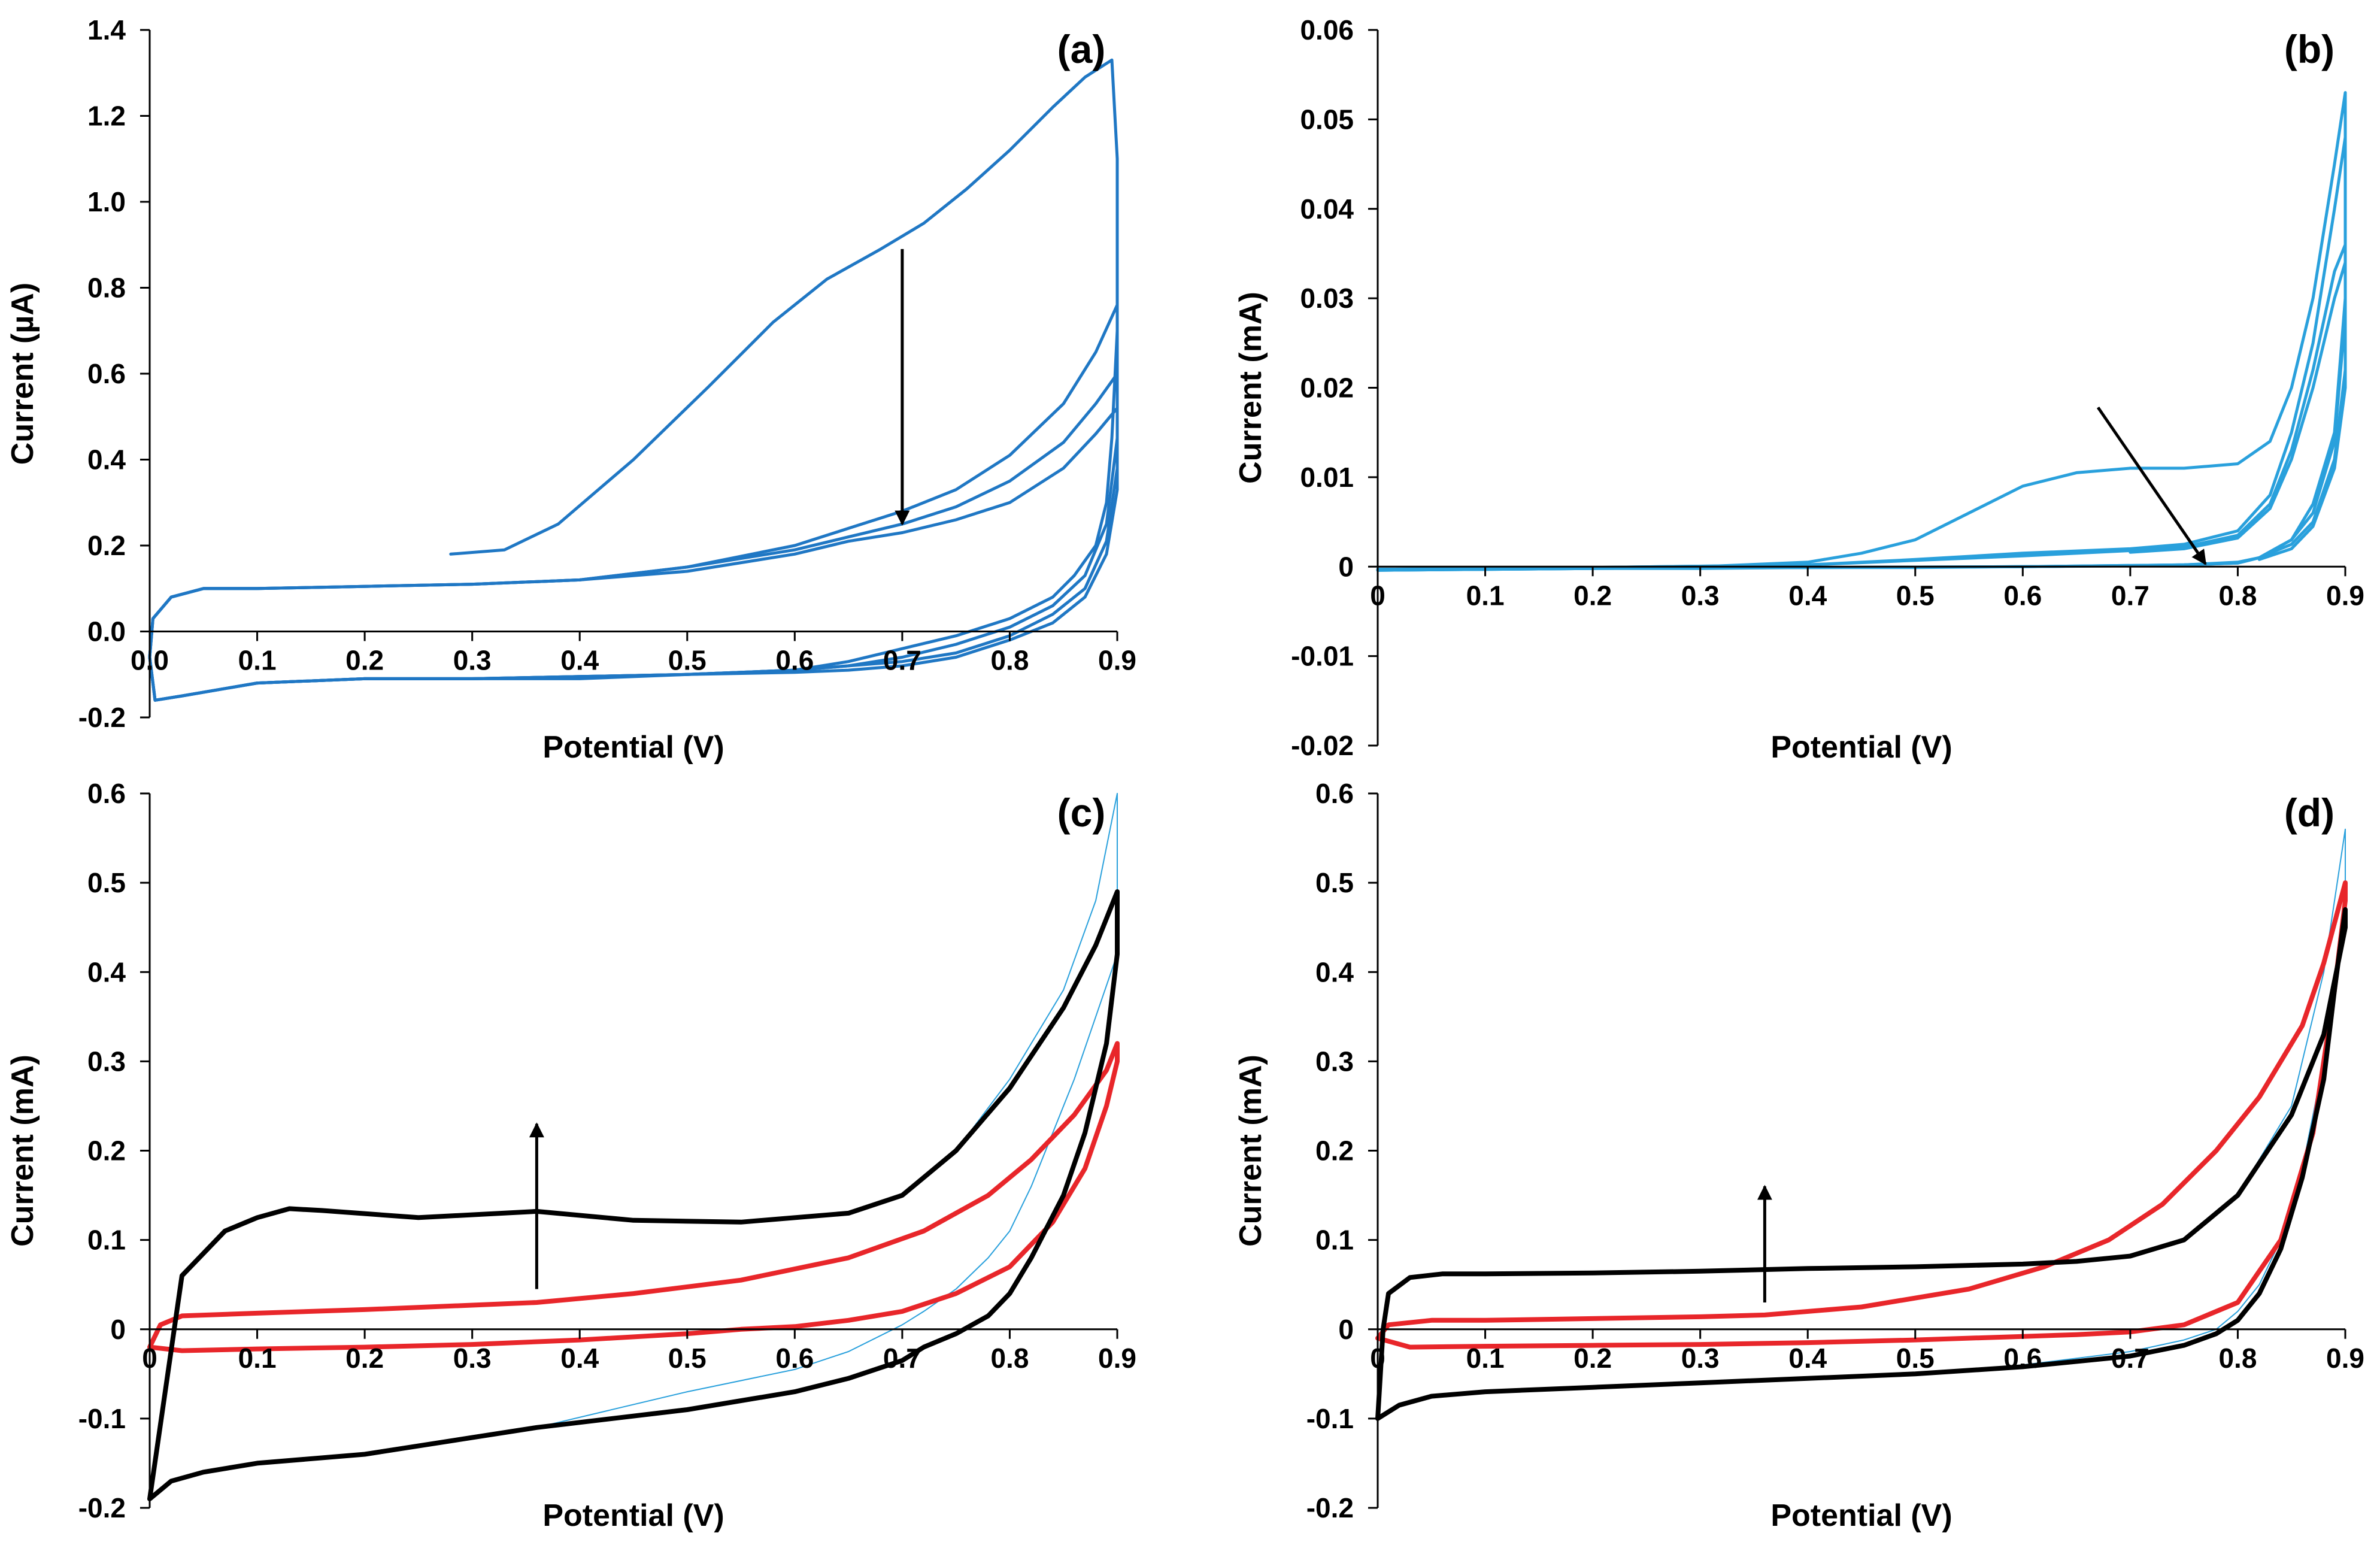  What do you see at coordinates (106, 117) in the screenshot?
I see `y-tick-label: 1.2` at bounding box center [106, 117].